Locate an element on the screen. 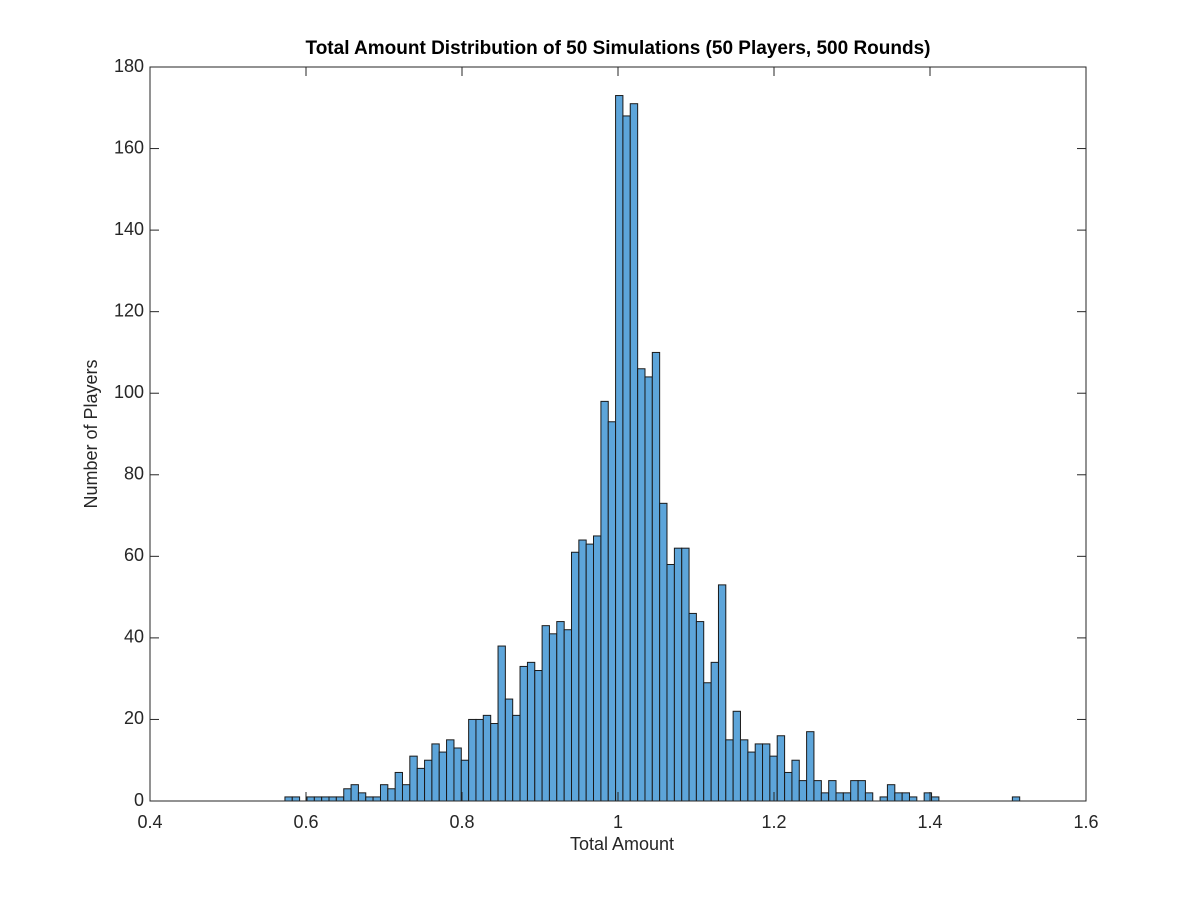 Image resolution: width=1200 pixels, height=900 pixels. y-tick-label: 160 is located at coordinates (129, 147).